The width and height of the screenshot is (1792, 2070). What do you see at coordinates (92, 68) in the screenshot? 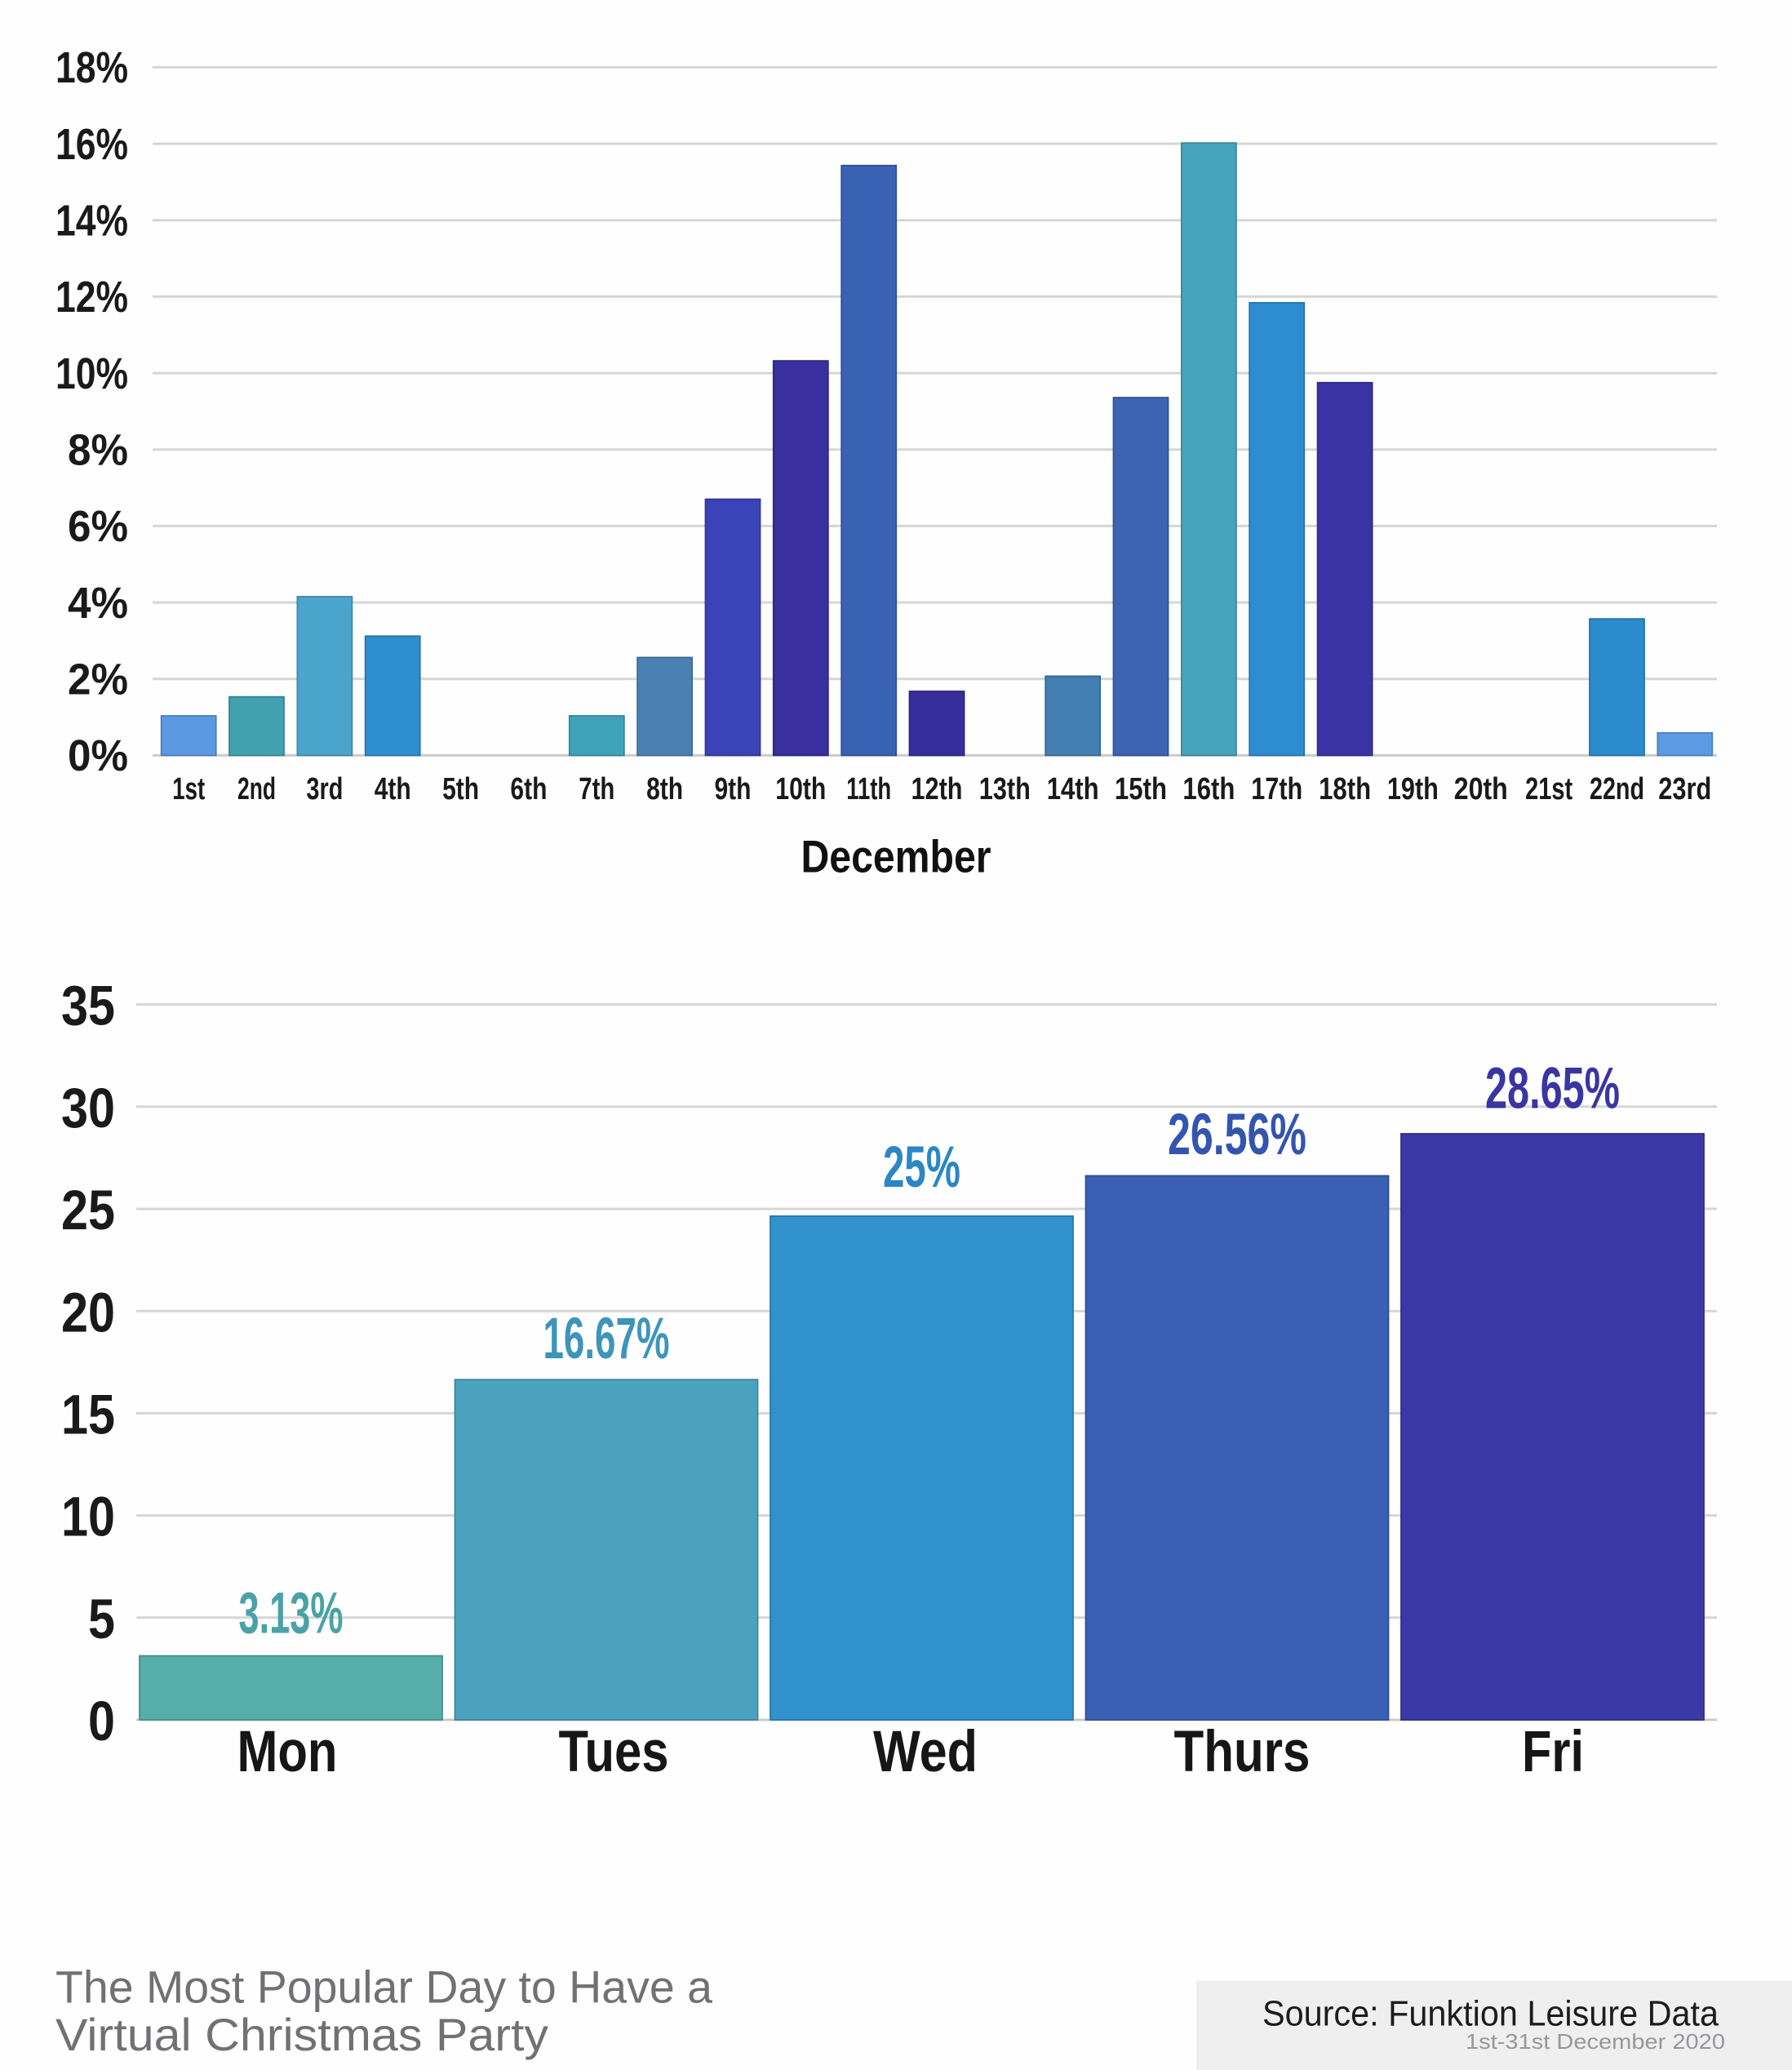
I see `svg-text: 18%` at bounding box center [92, 68].